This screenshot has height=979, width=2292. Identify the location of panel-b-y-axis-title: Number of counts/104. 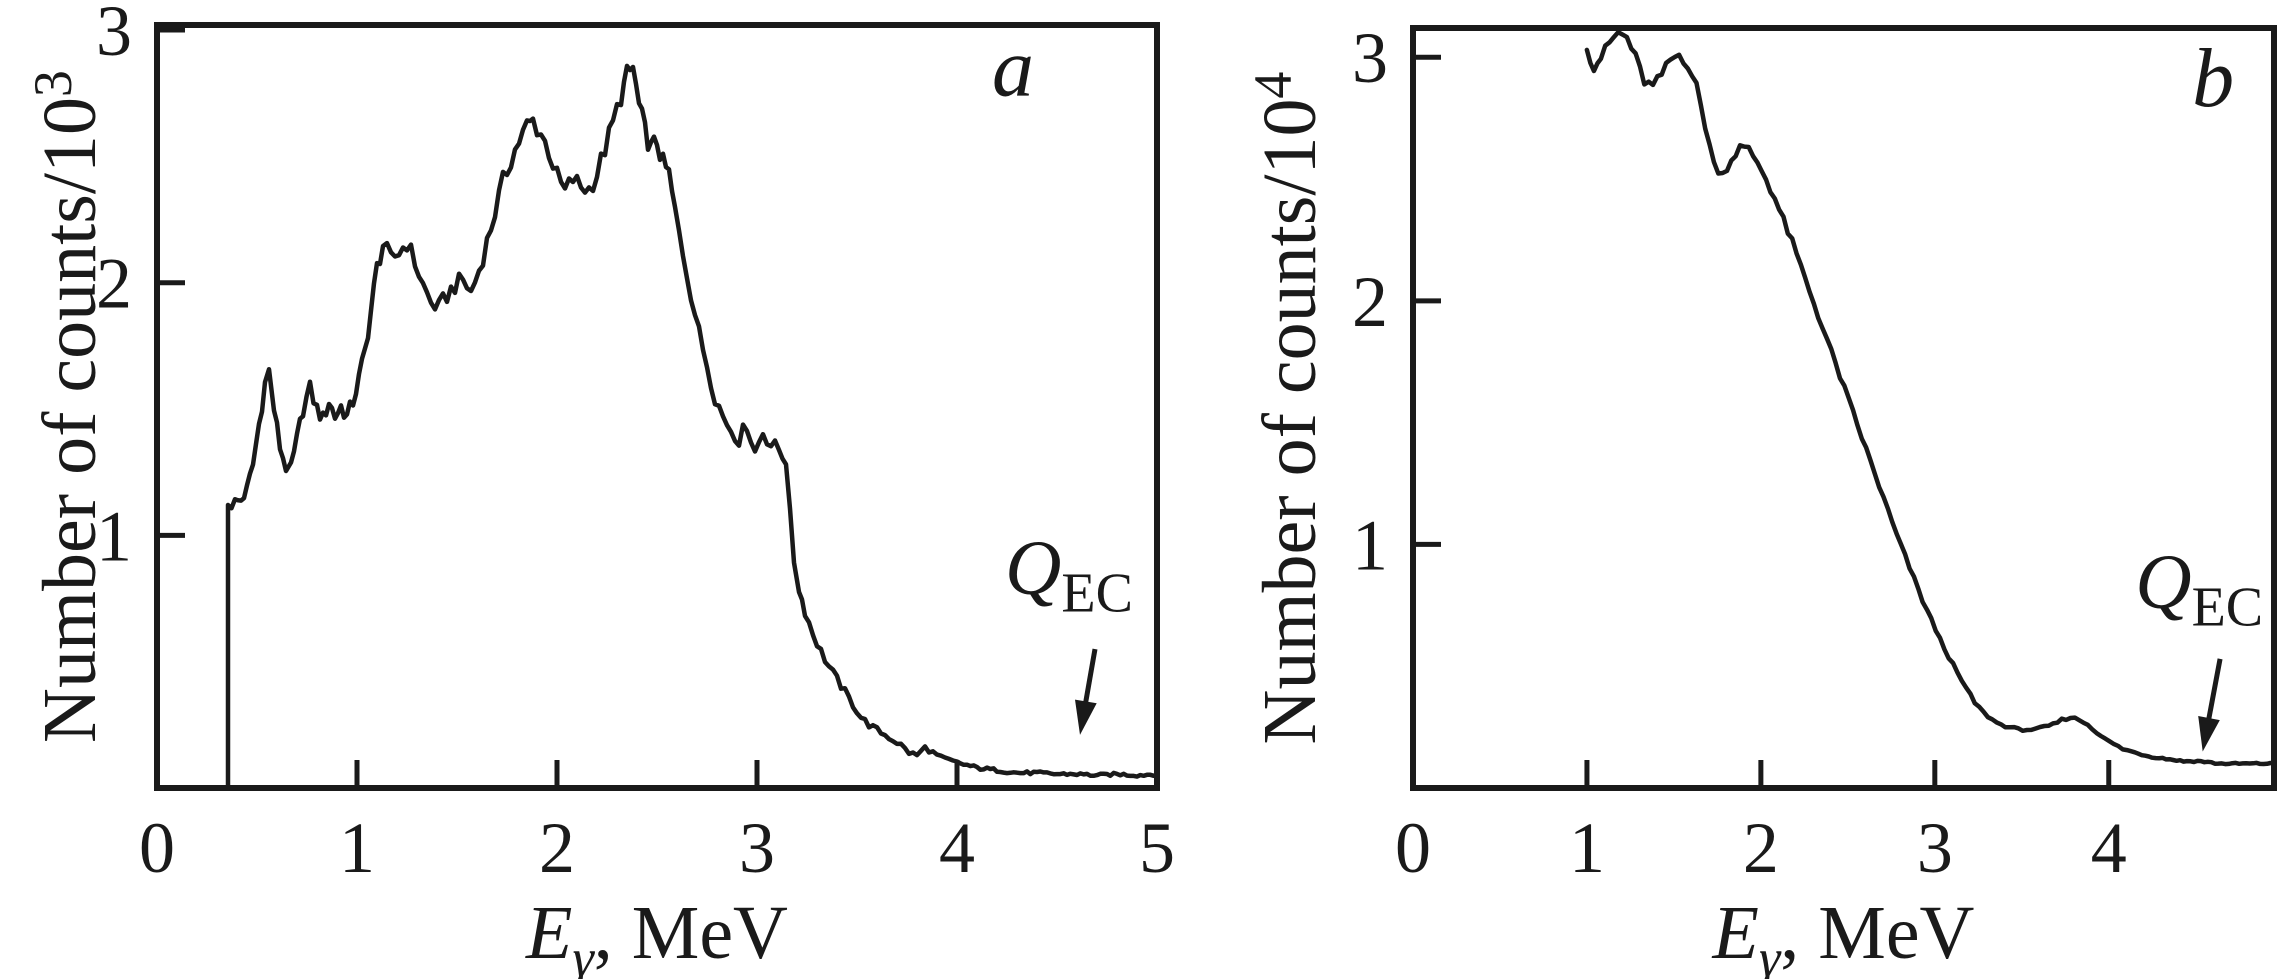
(1287, 408).